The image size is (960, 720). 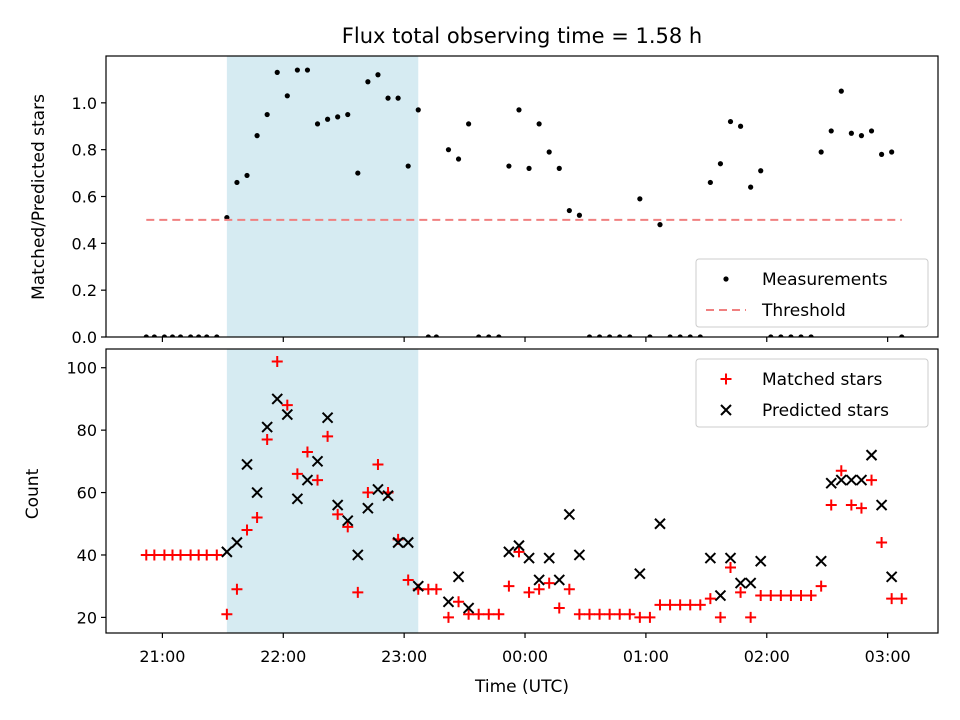 I want to click on legend-box, so click(x=812, y=293).